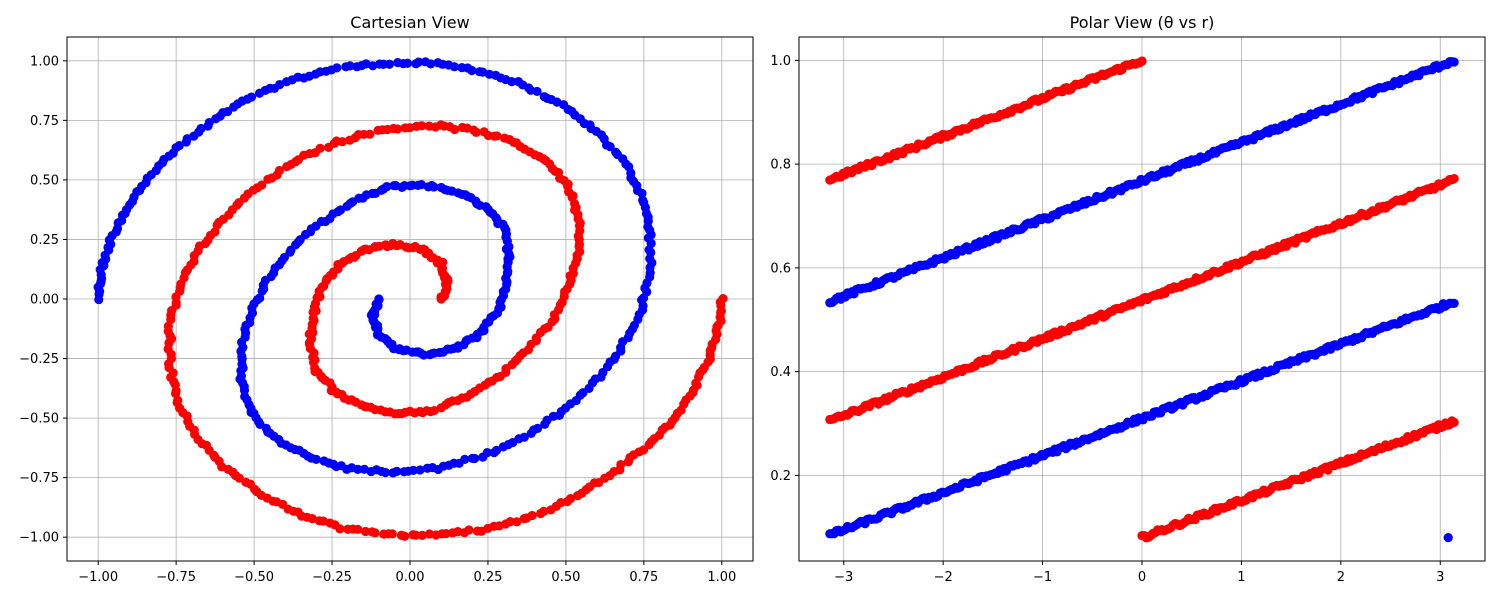 Image resolution: width=1500 pixels, height=600 pixels. What do you see at coordinates (44, 121) in the screenshot?
I see `y-tick-label: 0.75` at bounding box center [44, 121].